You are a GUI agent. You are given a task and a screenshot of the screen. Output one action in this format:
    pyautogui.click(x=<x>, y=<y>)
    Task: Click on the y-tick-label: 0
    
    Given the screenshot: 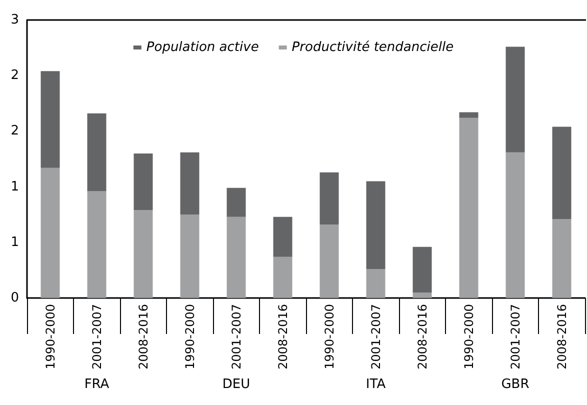 What is the action you would take?
    pyautogui.click(x=14, y=298)
    